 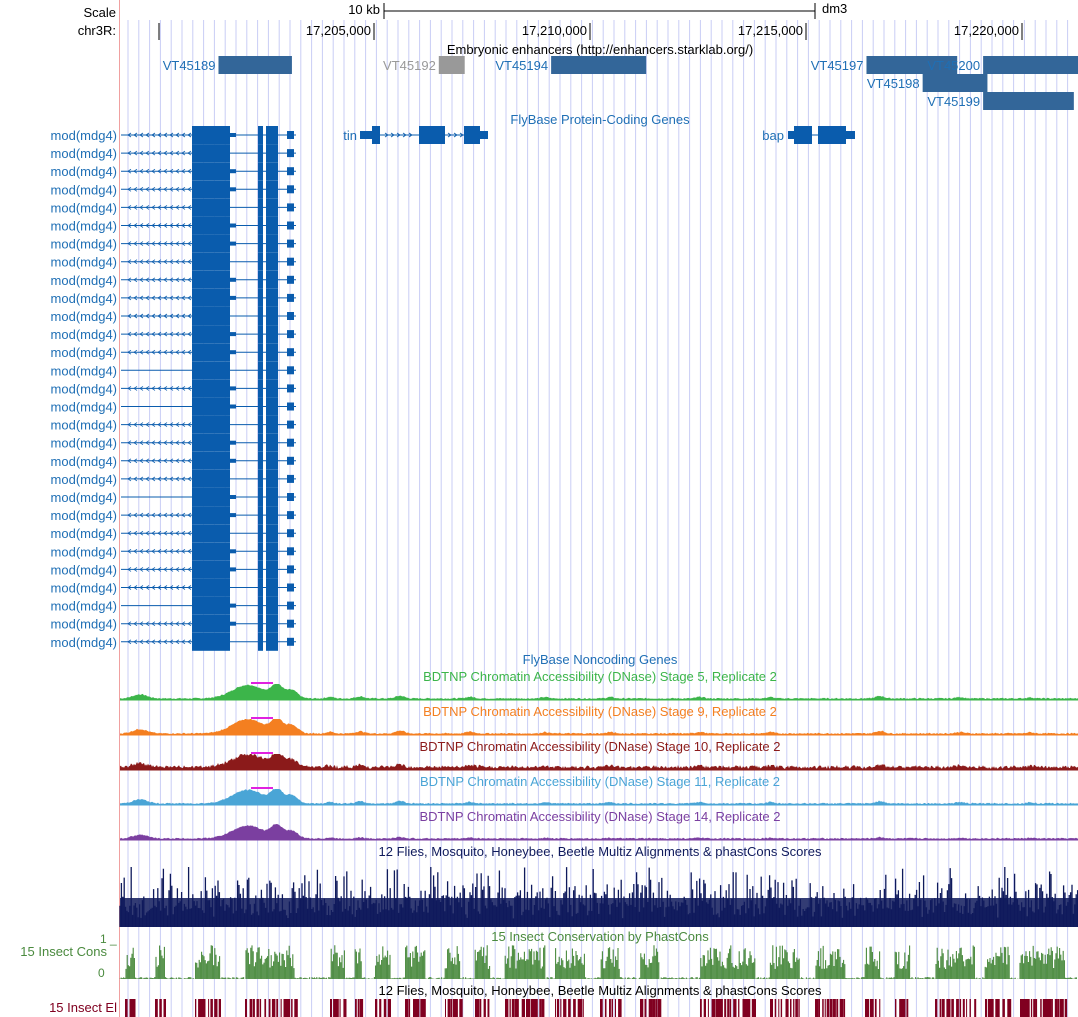 I want to click on enhancer-feature: VT45194, so click(x=571, y=65).